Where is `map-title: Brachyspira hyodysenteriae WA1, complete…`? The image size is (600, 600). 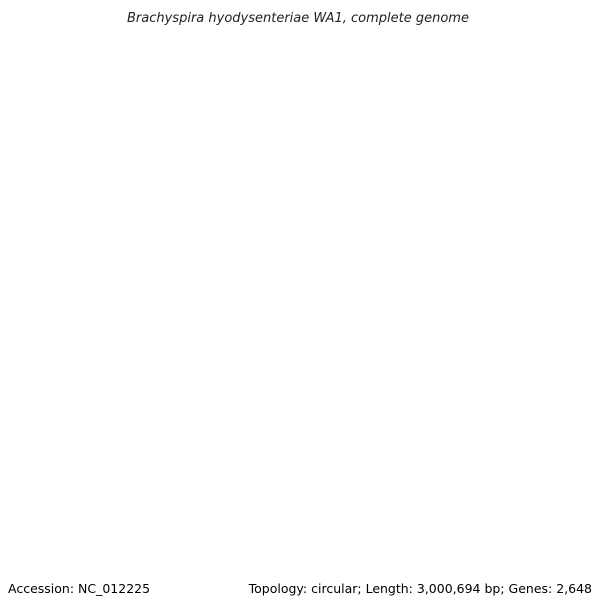 map-title: Brachyspira hyodysenteriae WA1, complete… is located at coordinates (298, 18).